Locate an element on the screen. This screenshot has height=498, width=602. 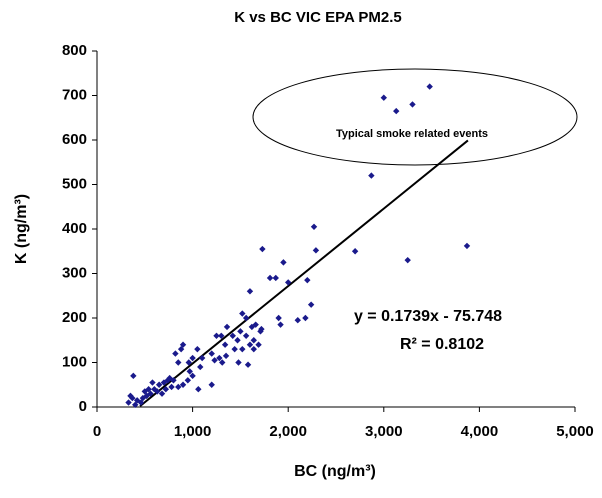
y-tick-label: 800 is located at coordinates (74, 50).